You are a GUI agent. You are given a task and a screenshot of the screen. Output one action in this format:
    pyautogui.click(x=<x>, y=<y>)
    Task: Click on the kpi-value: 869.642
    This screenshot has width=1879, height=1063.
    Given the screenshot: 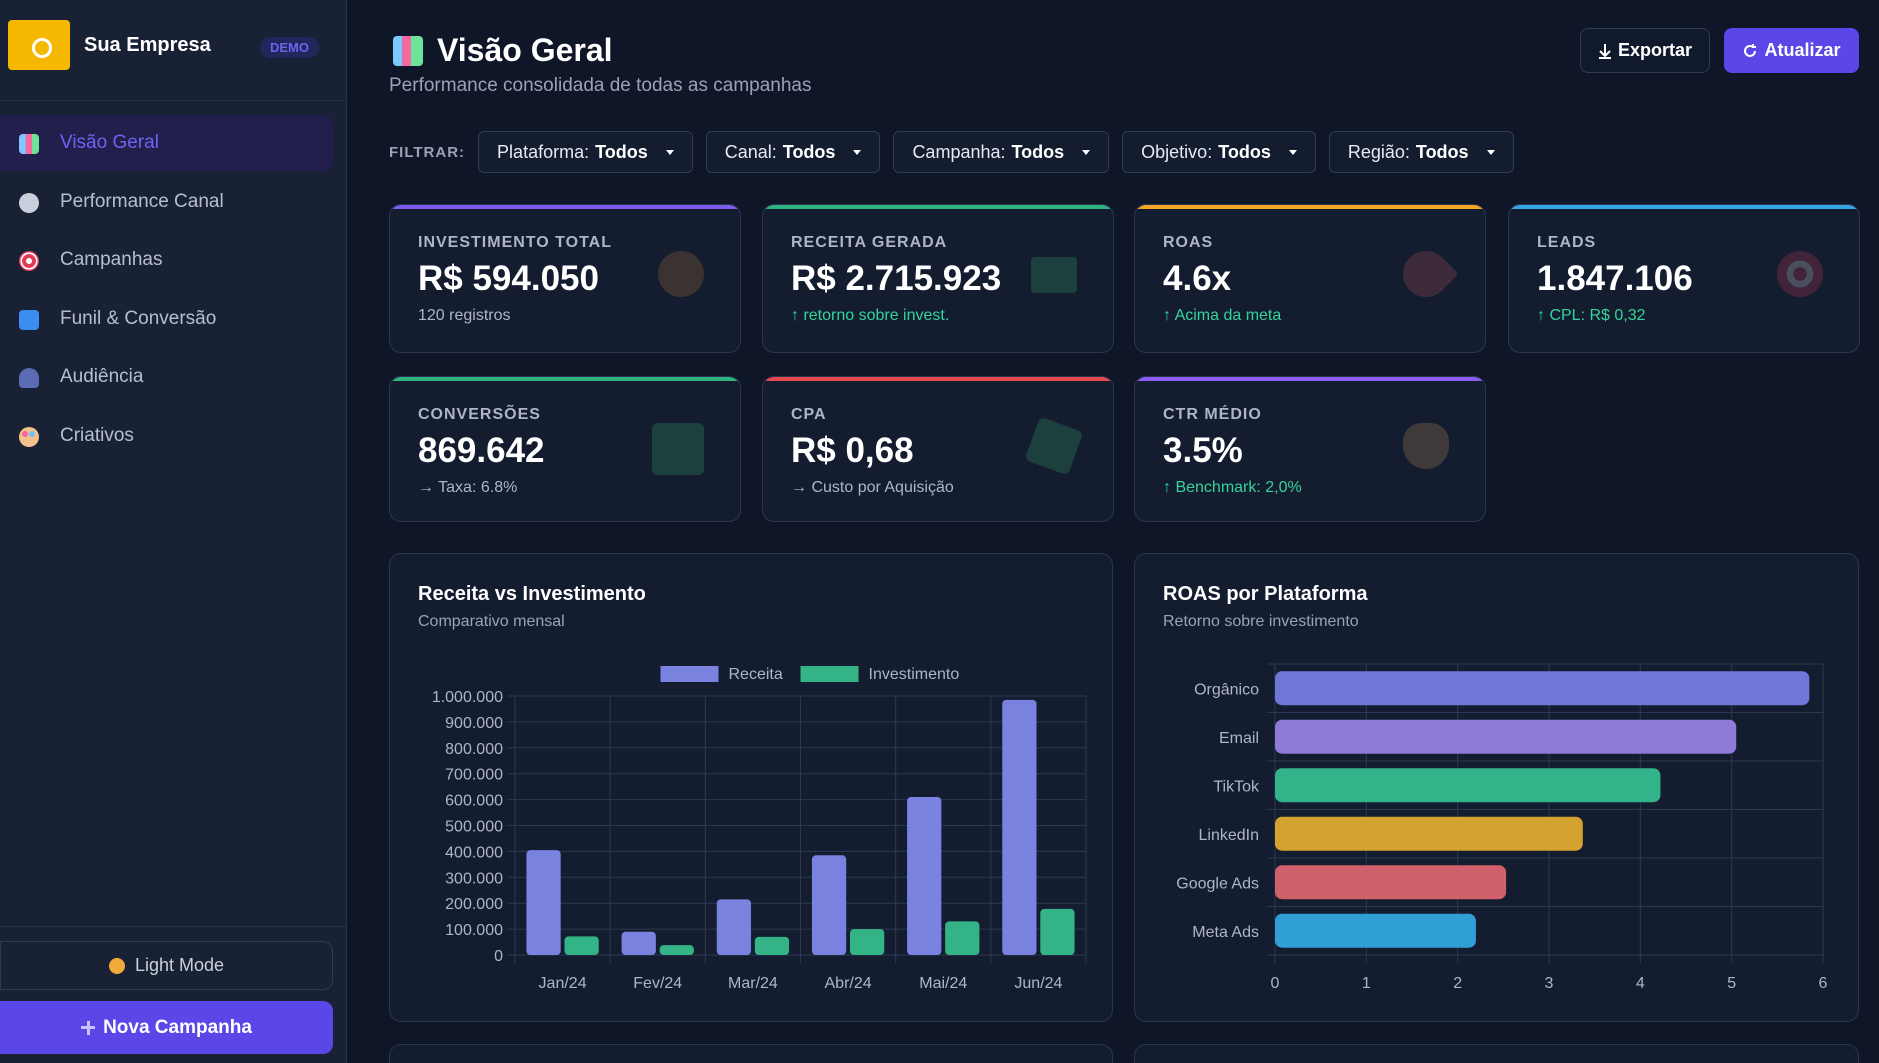 What is the action you would take?
    pyautogui.click(x=481, y=450)
    